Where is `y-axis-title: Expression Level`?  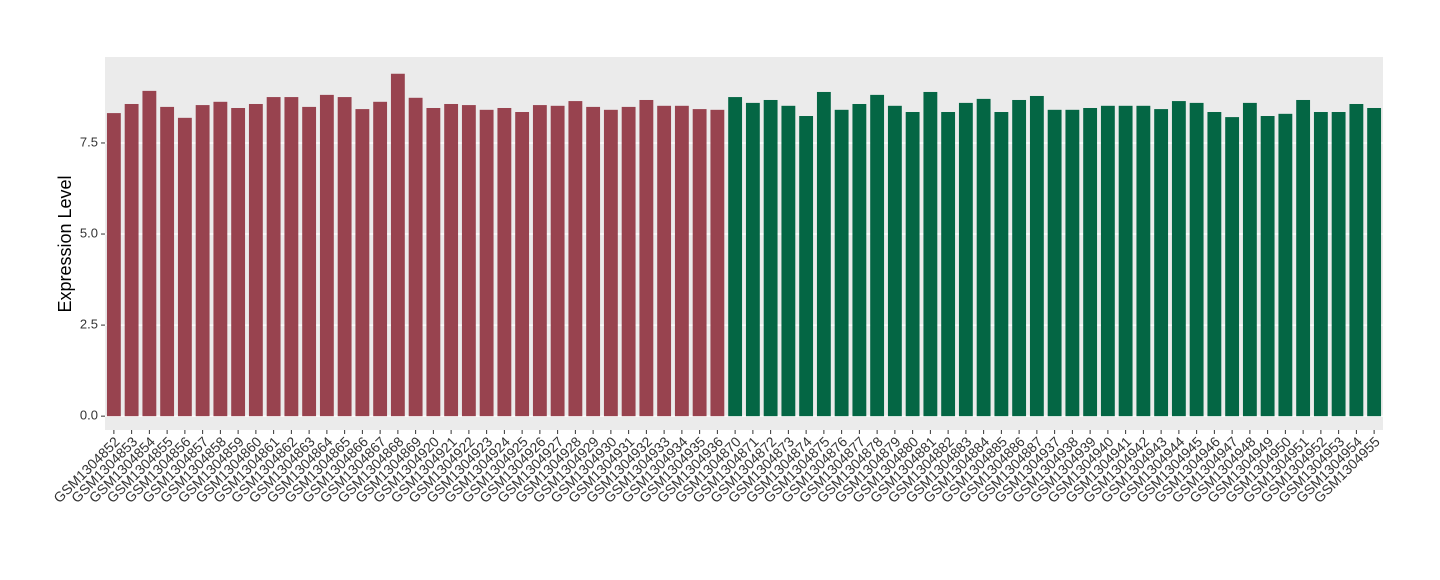
y-axis-title: Expression Level is located at coordinates (65, 243).